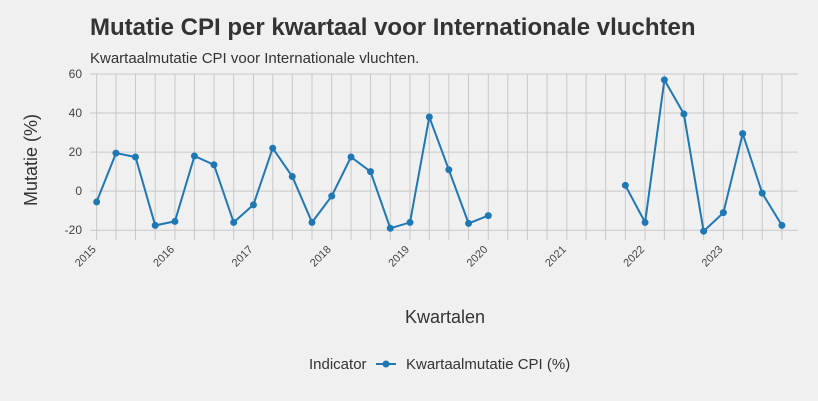  Describe the element at coordinates (86, 257) in the screenshot. I see `x-tick-label: 2015` at that location.